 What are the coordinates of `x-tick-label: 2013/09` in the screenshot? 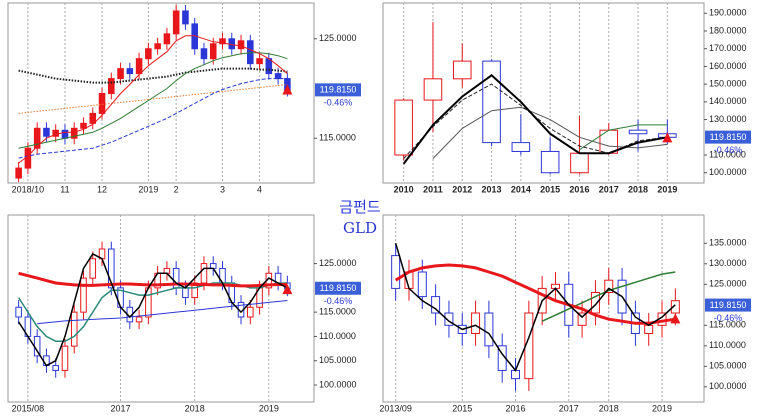 It's located at (395, 408).